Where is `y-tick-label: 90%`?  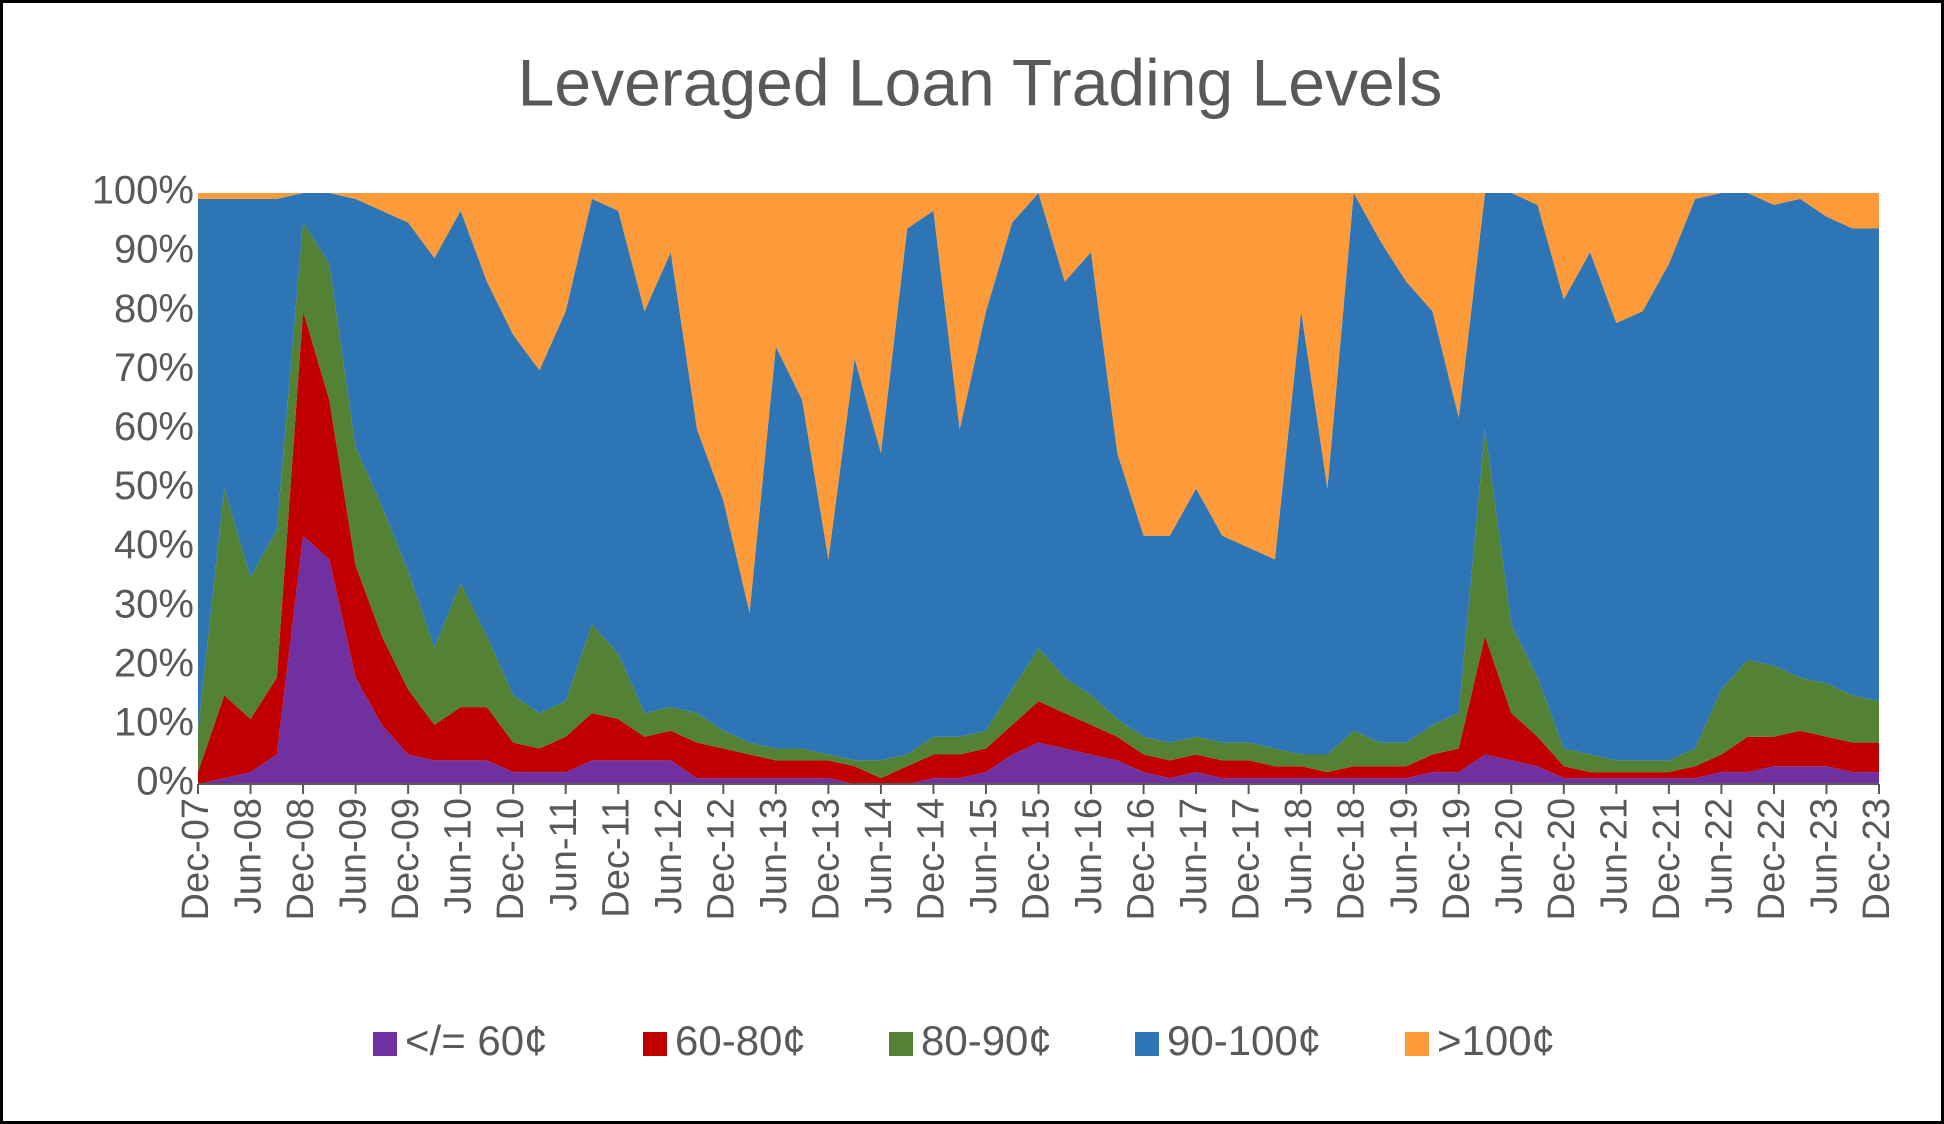 y-tick-label: 90% is located at coordinates (154, 250).